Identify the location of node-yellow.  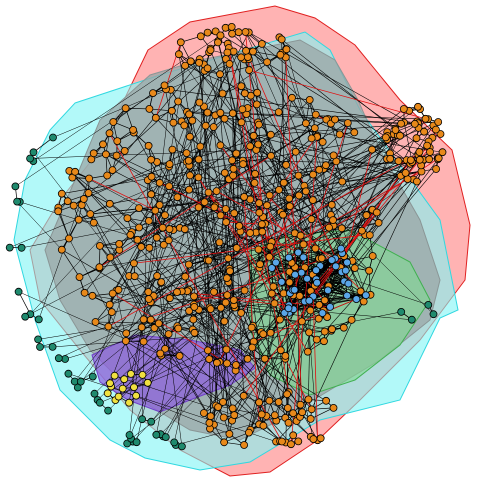
(107, 393).